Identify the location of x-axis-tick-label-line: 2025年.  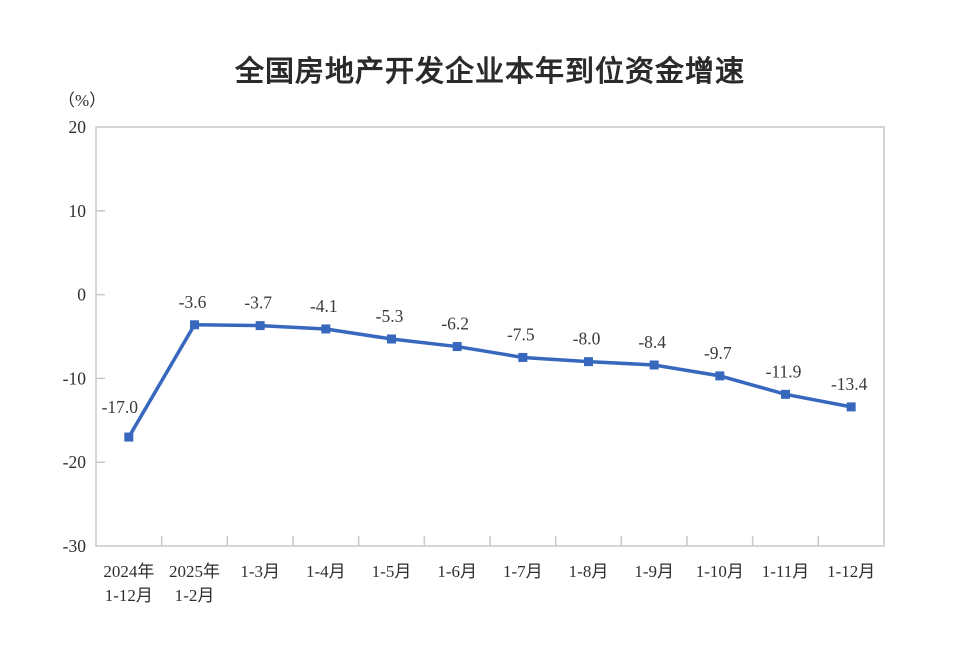
(194, 571).